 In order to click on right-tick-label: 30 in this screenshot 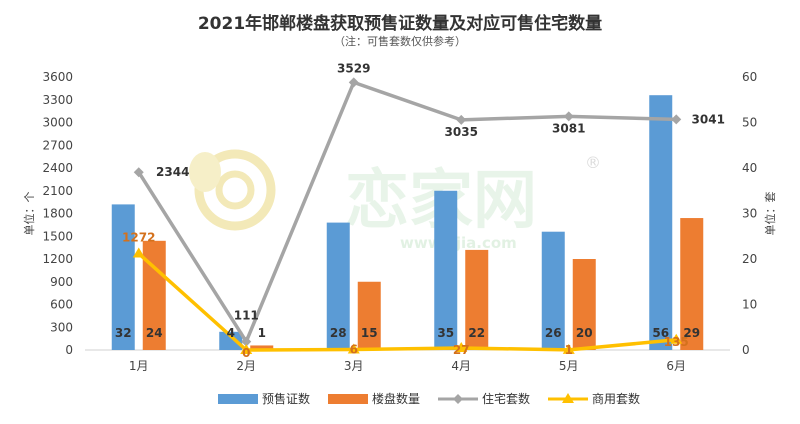, I will do `click(749, 214)`.